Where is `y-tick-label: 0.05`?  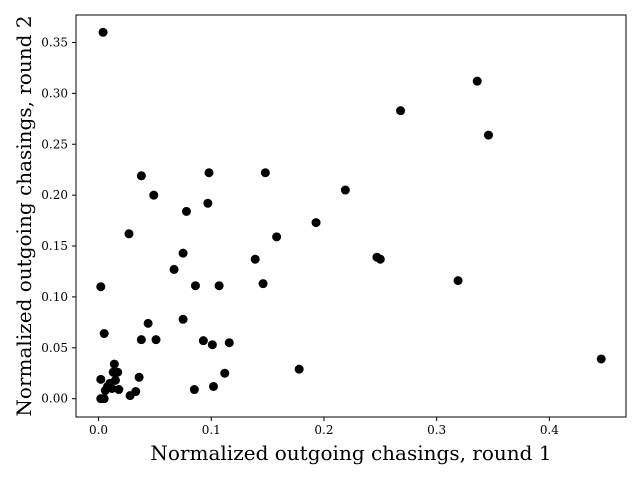
y-tick-label: 0.05 is located at coordinates (54, 348).